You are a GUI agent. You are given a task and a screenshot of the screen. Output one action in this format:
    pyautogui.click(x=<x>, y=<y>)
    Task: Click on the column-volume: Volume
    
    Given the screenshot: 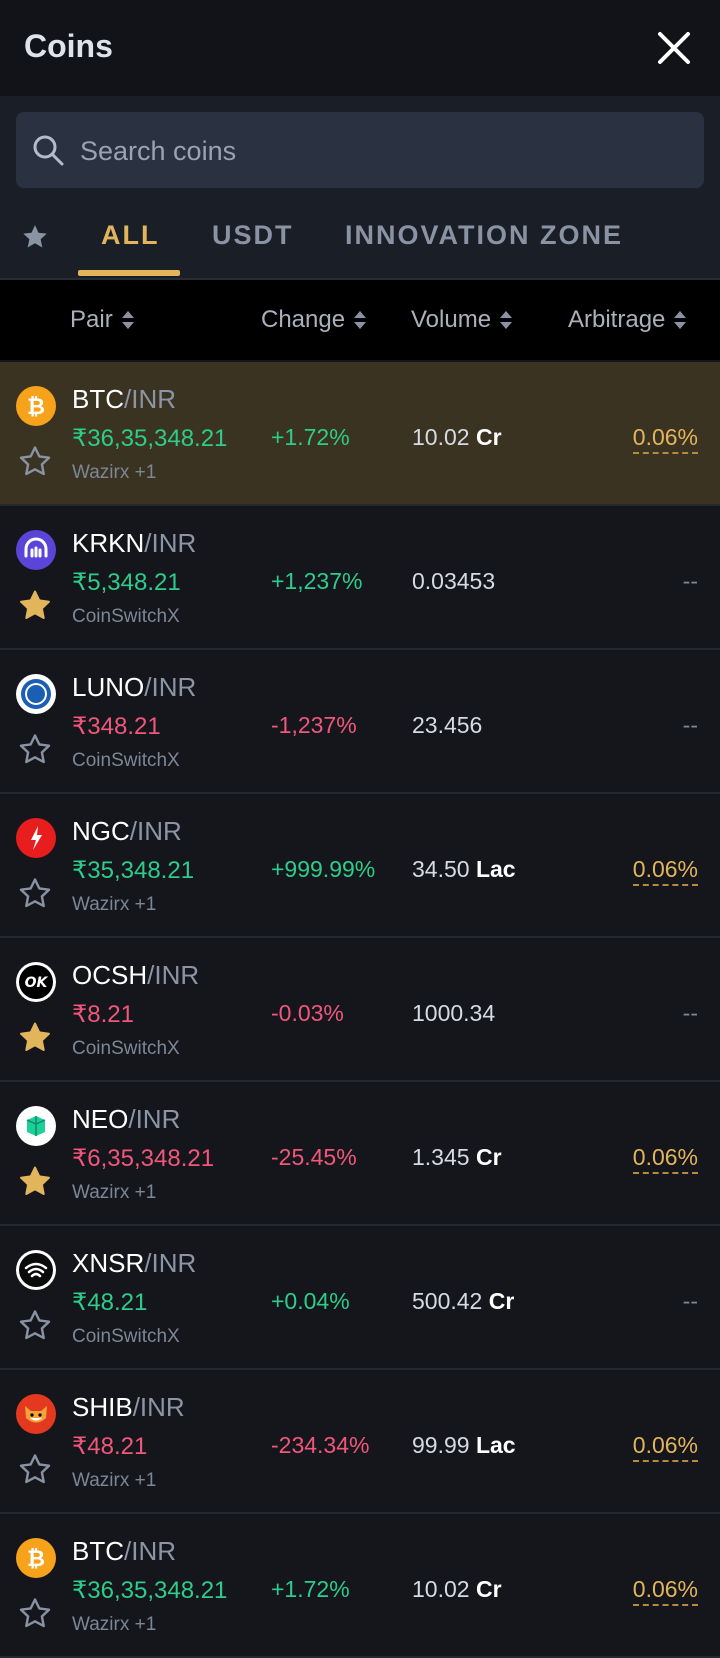 What is the action you would take?
    pyautogui.click(x=462, y=320)
    